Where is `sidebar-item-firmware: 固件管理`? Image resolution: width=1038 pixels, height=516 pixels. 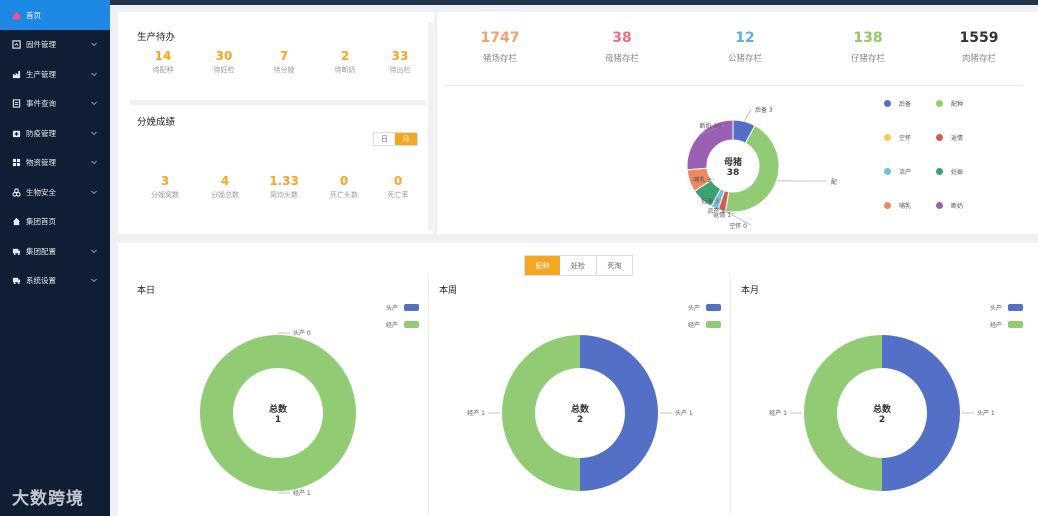 sidebar-item-firmware: 固件管理 is located at coordinates (55, 45).